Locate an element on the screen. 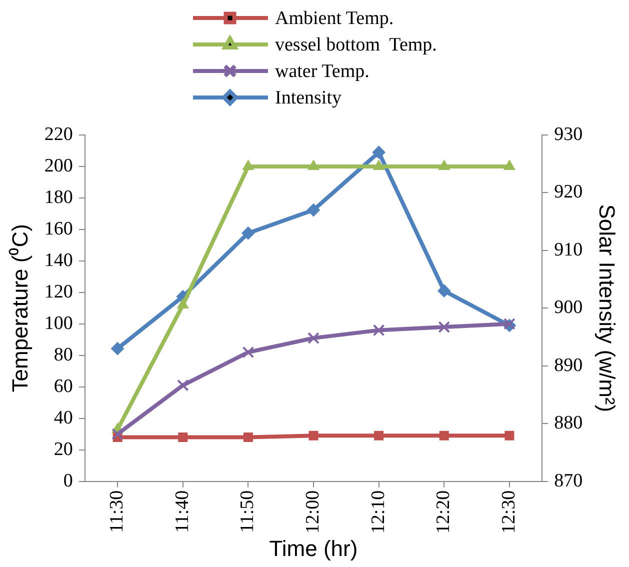 The image size is (629, 567). y2-axis-title: Solar Intensity (w/m²) is located at coordinates (607, 308).